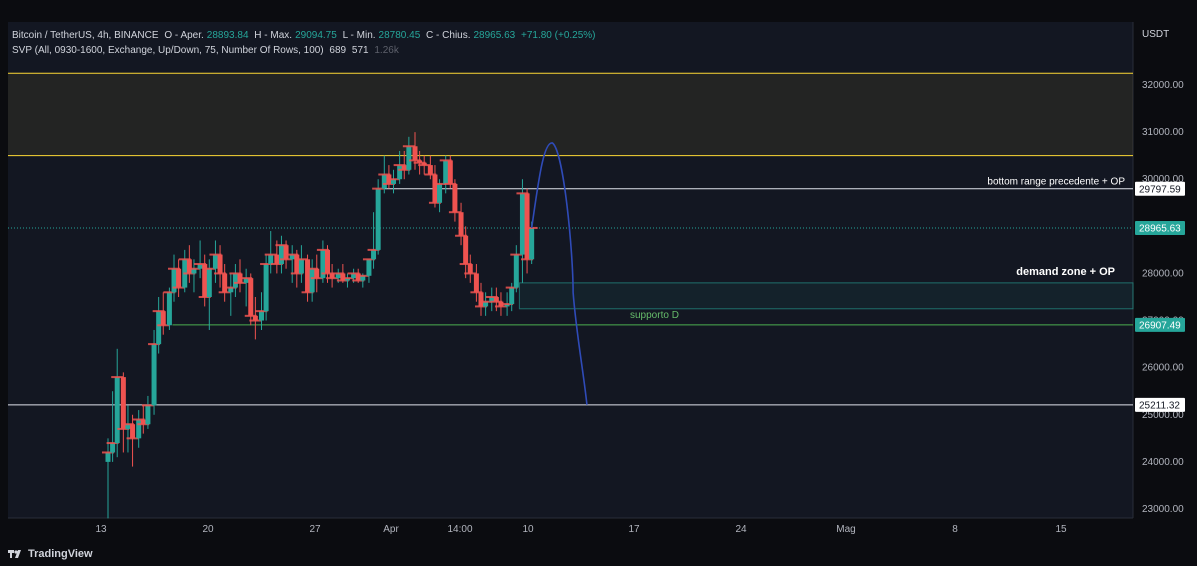 The width and height of the screenshot is (1197, 566). Describe the element at coordinates (50, 554) in the screenshot. I see `tradingview-brand: TradingView` at that location.